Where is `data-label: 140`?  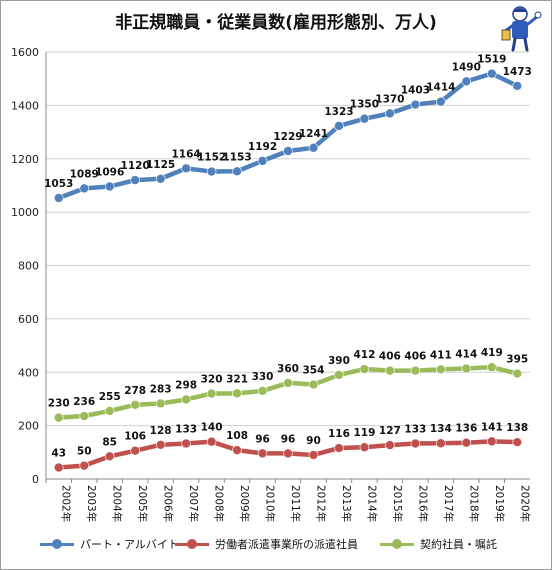
data-label: 140 is located at coordinates (212, 428).